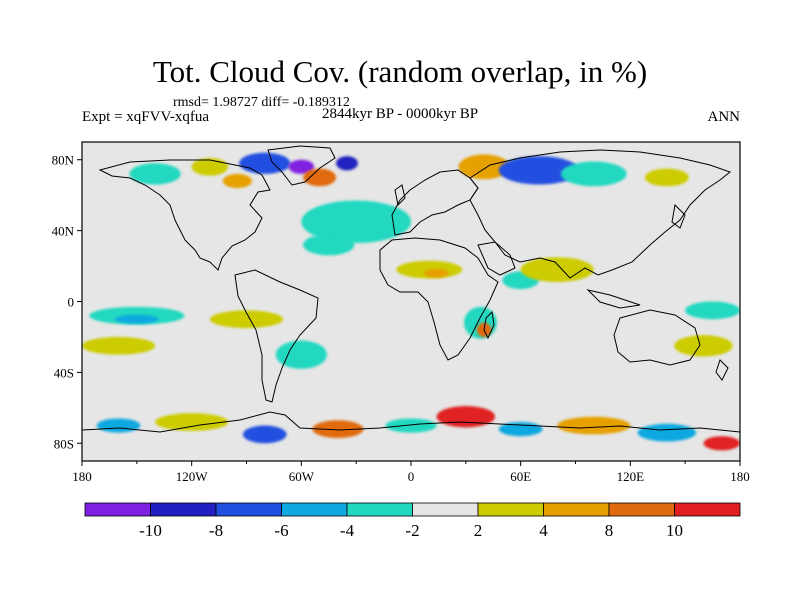 The image size is (800, 600). What do you see at coordinates (489, 325) in the screenshot?
I see `coast-madagascar` at bounding box center [489, 325].